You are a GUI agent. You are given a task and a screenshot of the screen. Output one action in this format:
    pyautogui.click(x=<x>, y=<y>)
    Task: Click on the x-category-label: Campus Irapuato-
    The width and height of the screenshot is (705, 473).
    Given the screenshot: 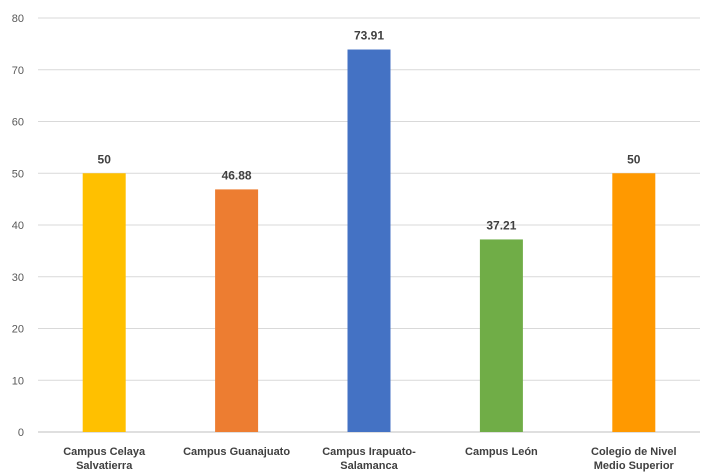 What is the action you would take?
    pyautogui.click(x=369, y=452)
    